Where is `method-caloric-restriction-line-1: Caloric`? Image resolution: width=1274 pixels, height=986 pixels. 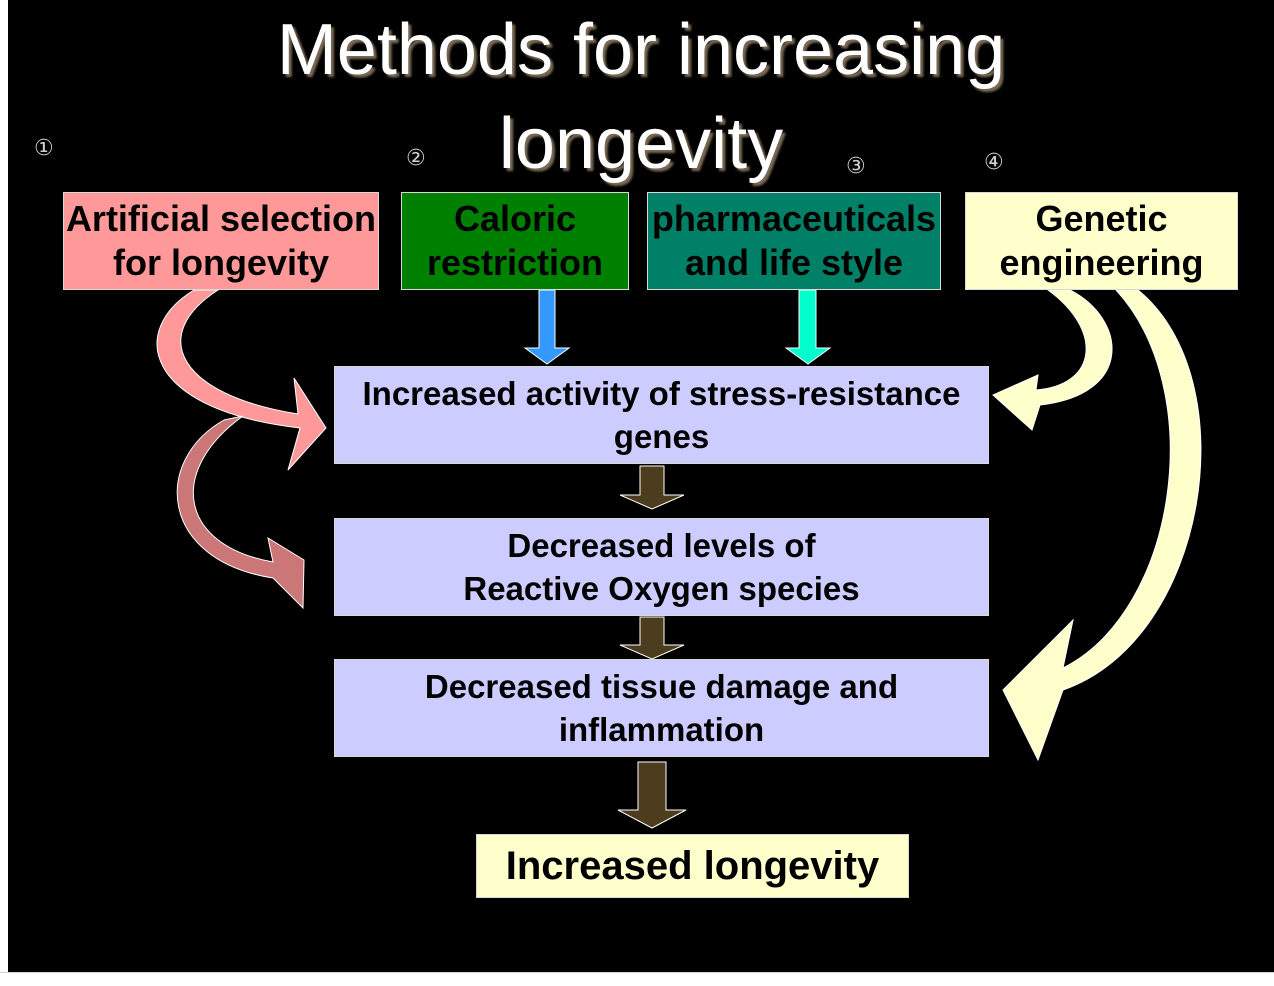
method-caloric-restriction-line-1: Caloric is located at coordinates (515, 218).